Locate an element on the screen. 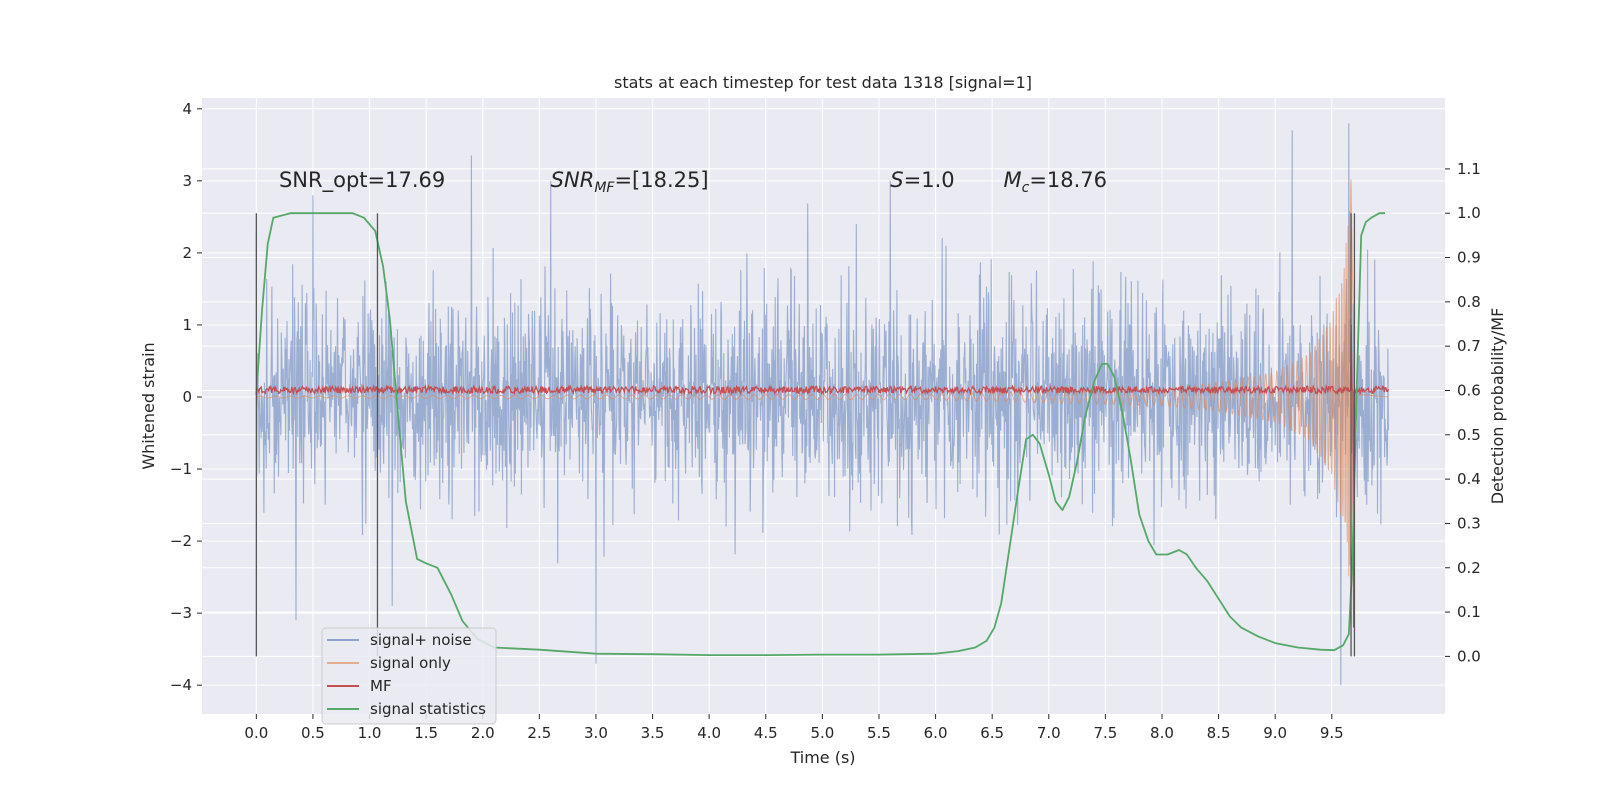 Image resolution: width=1600 pixels, height=800 pixels. y2-tick-label: 0.0 is located at coordinates (1469, 656).